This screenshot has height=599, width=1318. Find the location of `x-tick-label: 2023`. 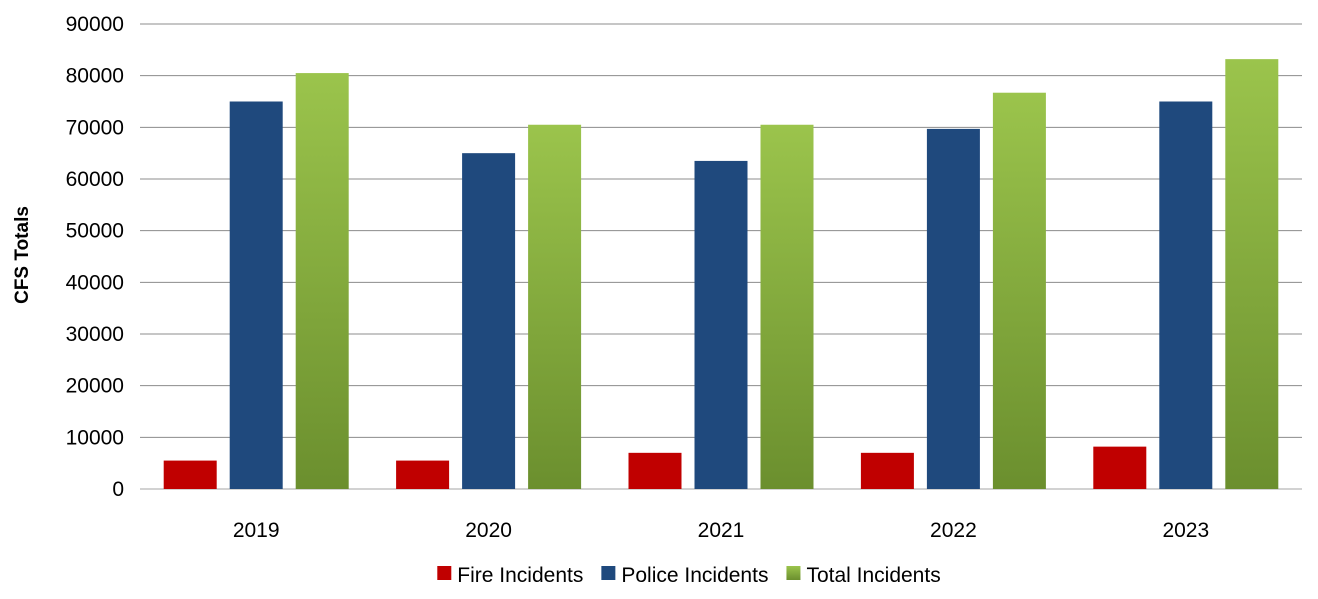

x-tick-label: 2023 is located at coordinates (1185, 530).